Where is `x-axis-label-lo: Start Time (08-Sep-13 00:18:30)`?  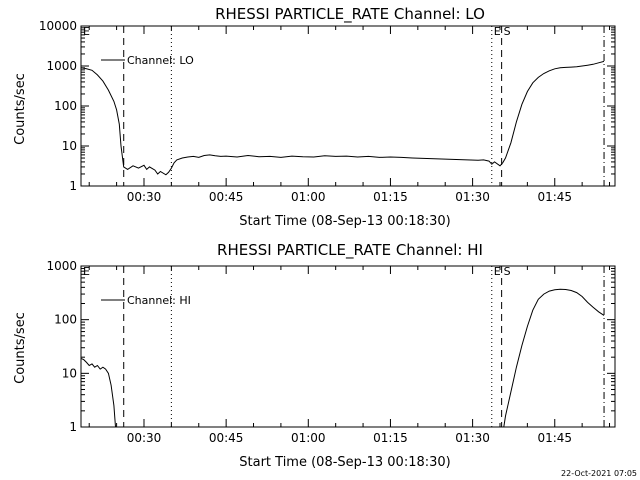 x-axis-label-lo: Start Time (08-Sep-13 00:18:30) is located at coordinates (344, 221).